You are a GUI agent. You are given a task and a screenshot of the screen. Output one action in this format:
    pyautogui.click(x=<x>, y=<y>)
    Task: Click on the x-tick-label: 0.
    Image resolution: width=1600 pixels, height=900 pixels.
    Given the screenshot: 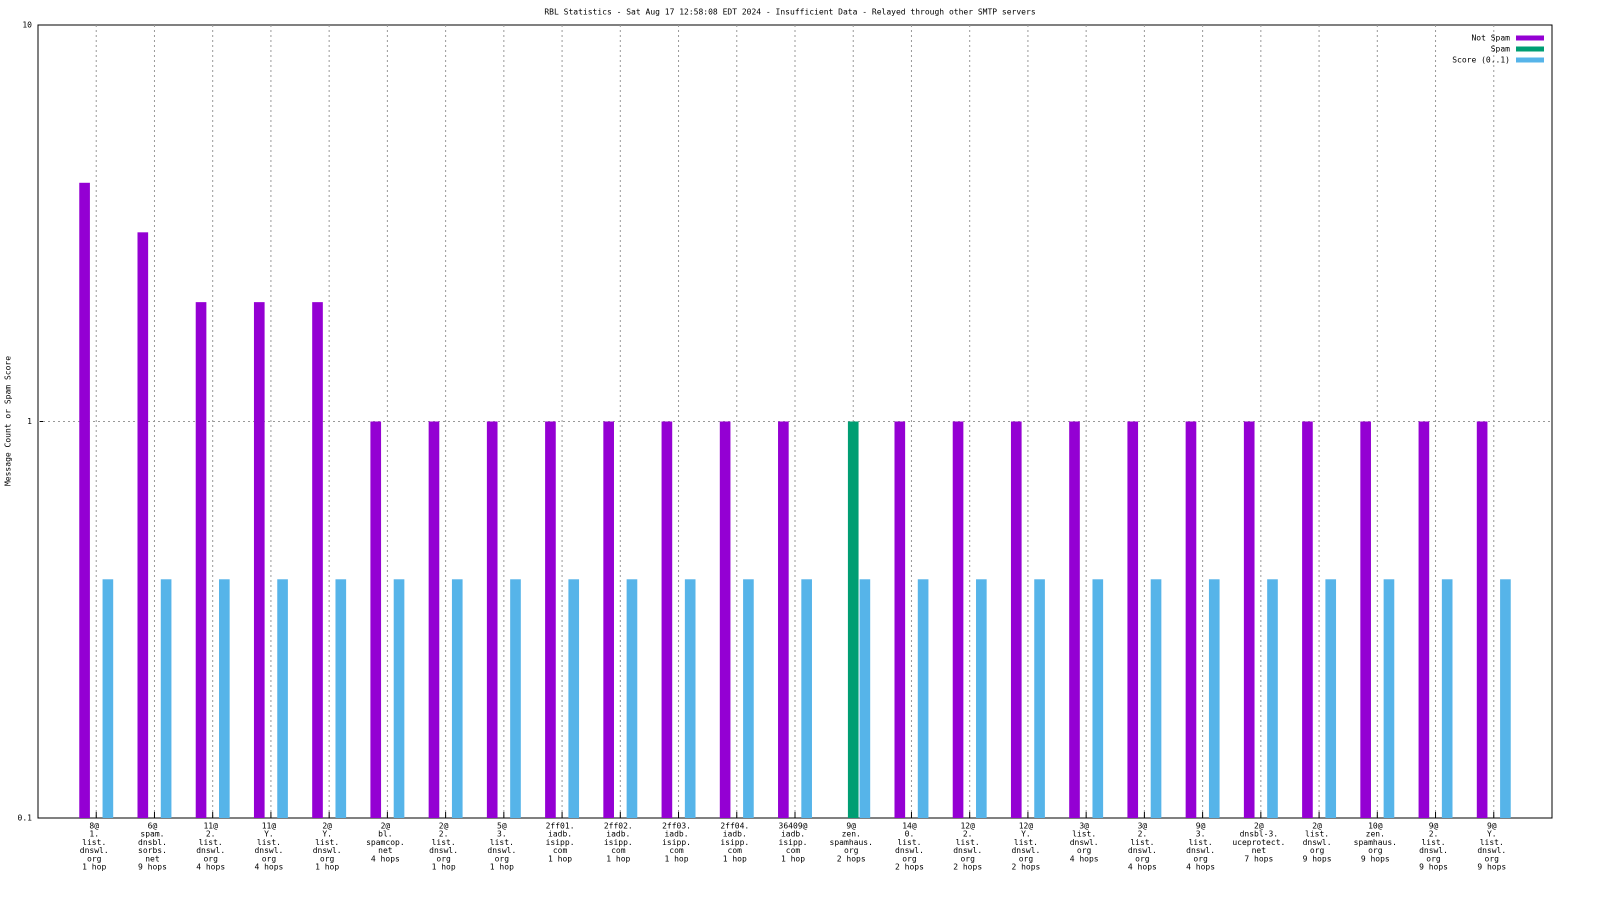 What is the action you would take?
    pyautogui.click(x=910, y=834)
    